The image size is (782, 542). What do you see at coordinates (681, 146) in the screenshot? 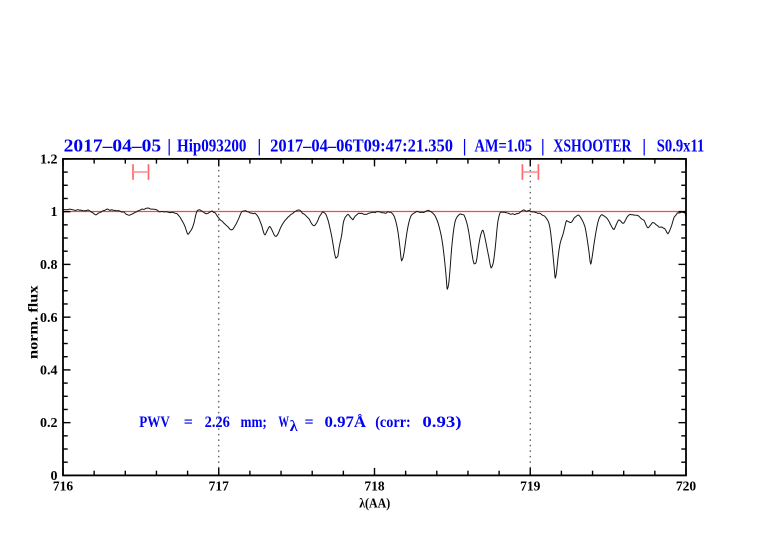
I see `svg-text: S0.9x11` at bounding box center [681, 146].